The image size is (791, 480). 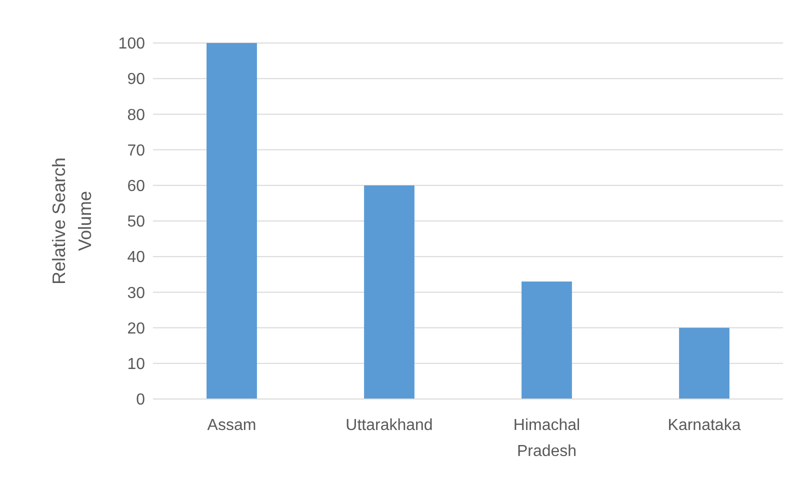 I want to click on y-tick-label: 60, so click(x=136, y=186).